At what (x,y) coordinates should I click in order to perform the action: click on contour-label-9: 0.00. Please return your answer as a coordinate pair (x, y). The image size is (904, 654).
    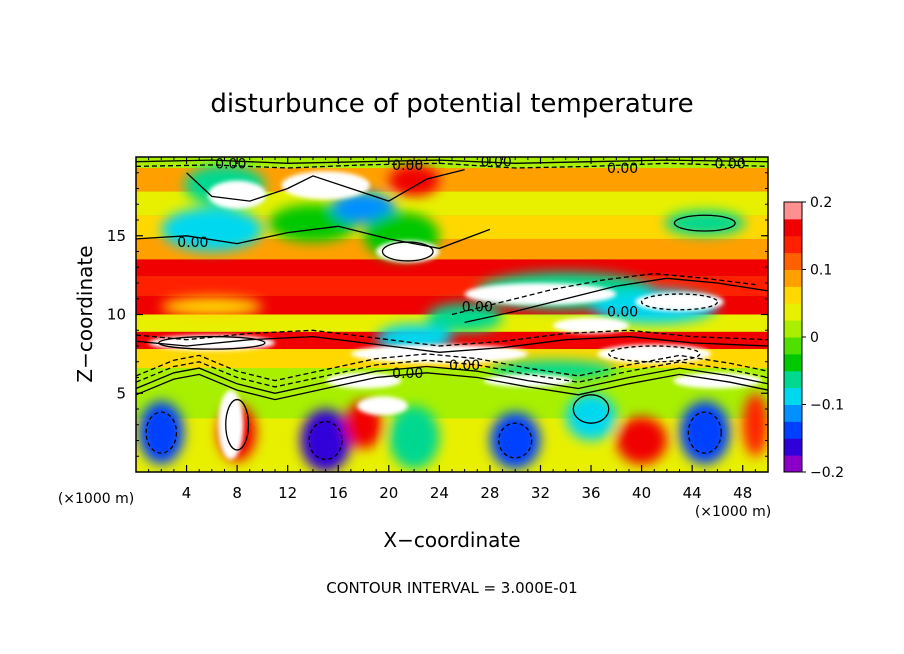
    Looking at the image, I should click on (464, 366).